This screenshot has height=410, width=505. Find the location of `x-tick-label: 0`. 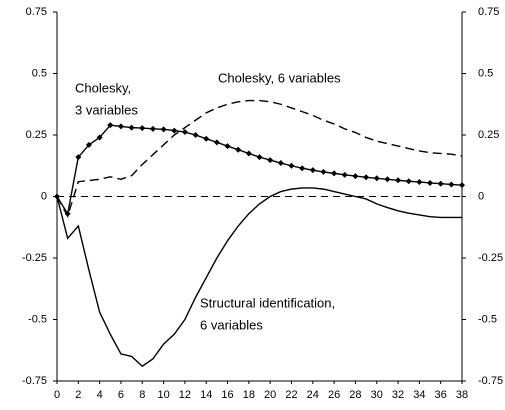

x-tick-label: 0 is located at coordinates (57, 395).